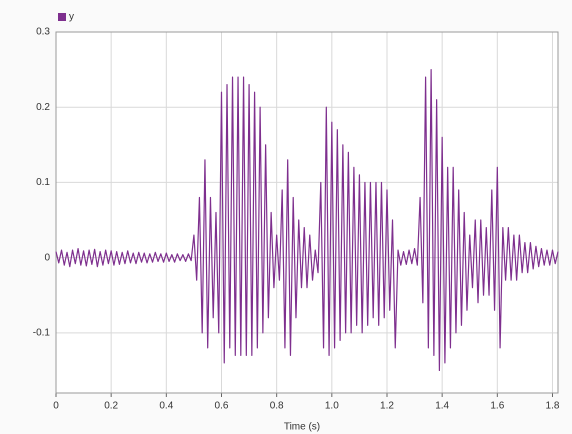 The height and width of the screenshot is (434, 572). I want to click on x-tick-label: 1.4, so click(442, 406).